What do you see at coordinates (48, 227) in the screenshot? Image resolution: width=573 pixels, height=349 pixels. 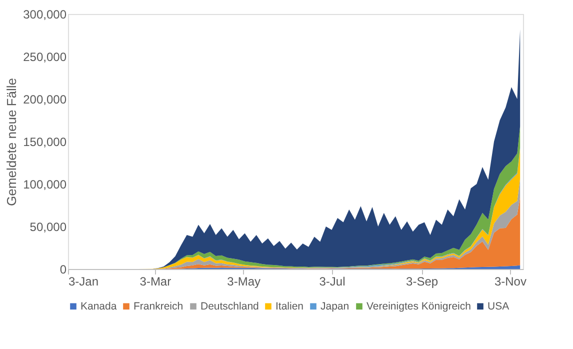 I see `y-tick-label: 50,000` at bounding box center [48, 227].